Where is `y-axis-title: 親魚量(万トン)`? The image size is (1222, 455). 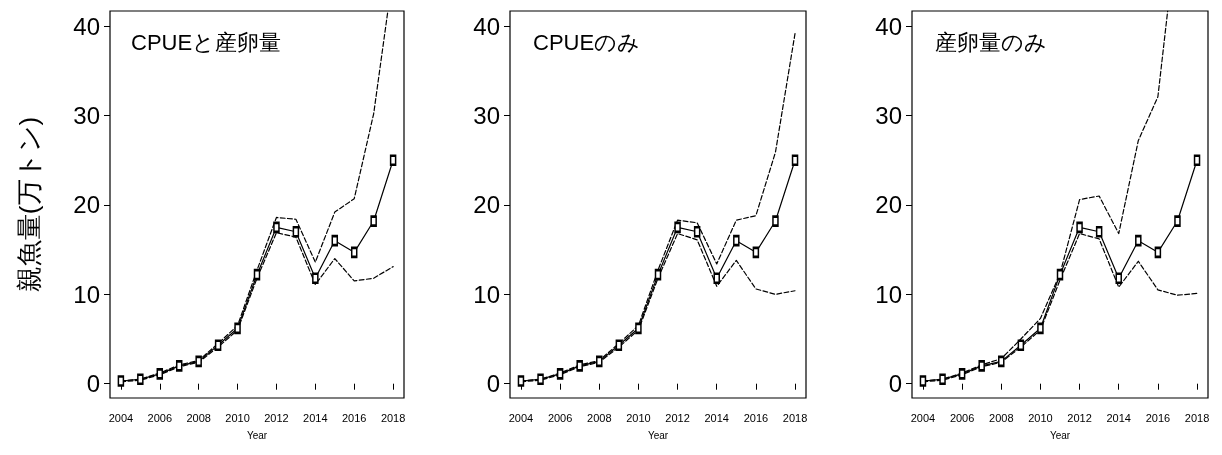
y-axis-title: 親魚量(万トン) is located at coordinates (29, 204).